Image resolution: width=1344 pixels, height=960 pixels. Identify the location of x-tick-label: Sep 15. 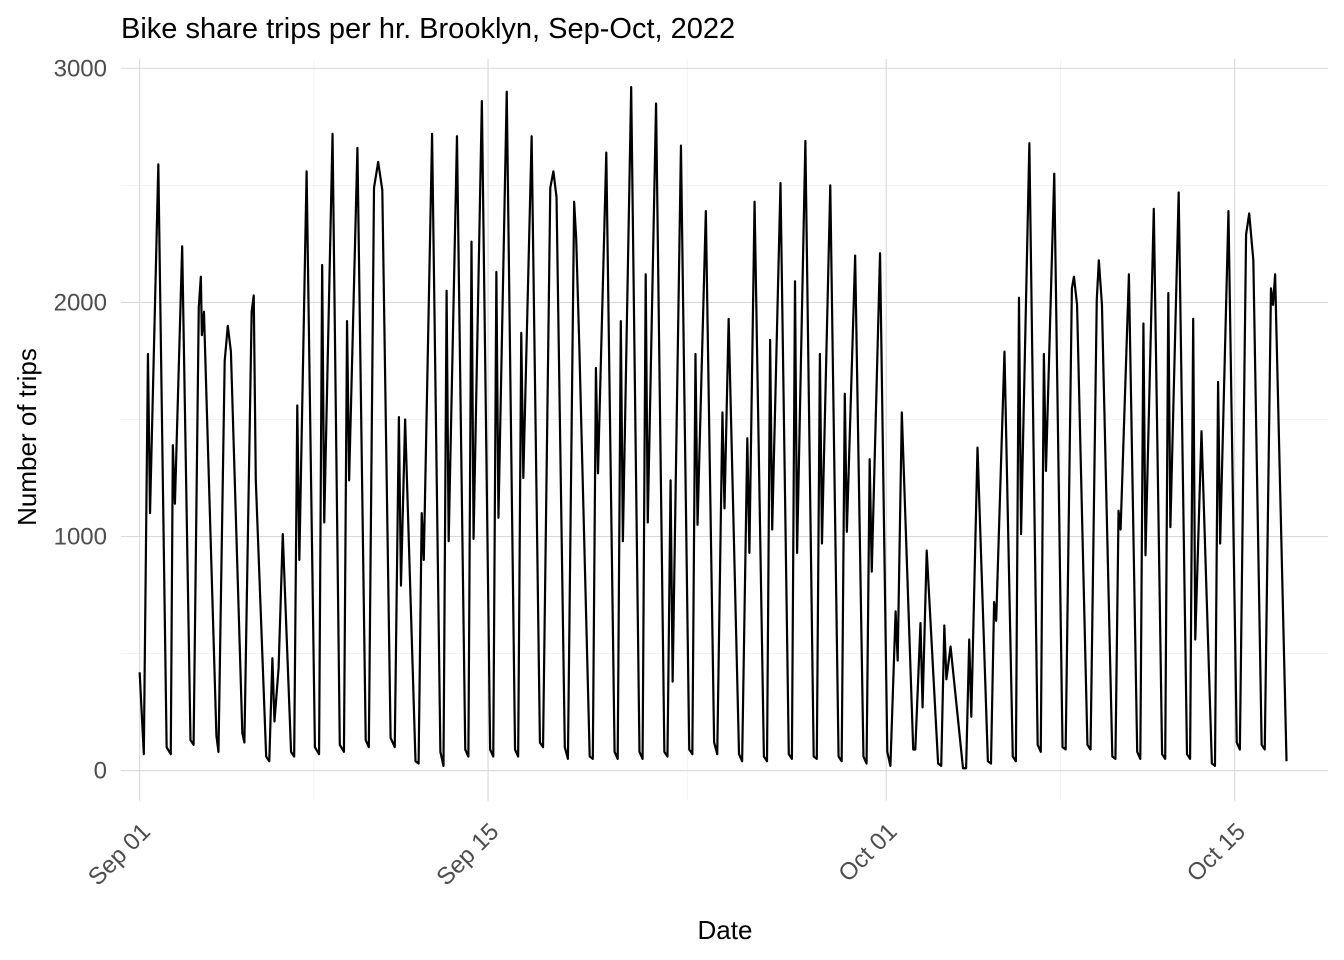
(467, 854).